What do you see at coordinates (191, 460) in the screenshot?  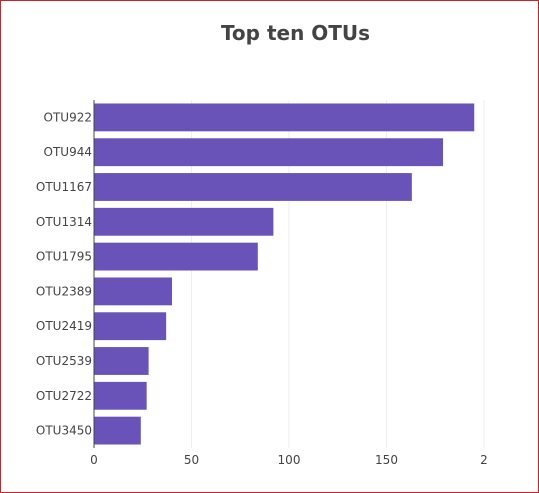 I see `x-tick-label: 50` at bounding box center [191, 460].